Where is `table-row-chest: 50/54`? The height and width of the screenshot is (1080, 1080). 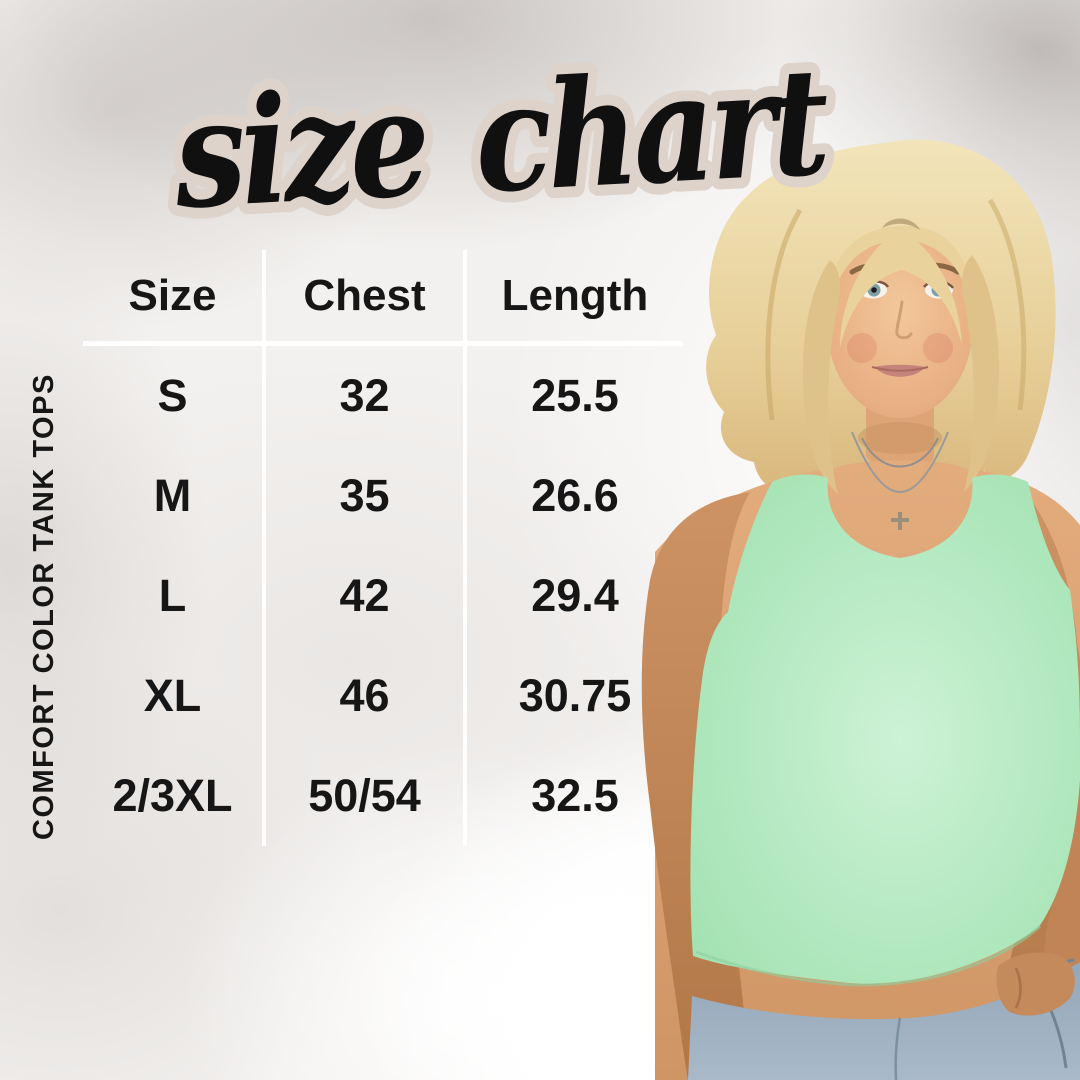
table-row-chest: 50/54 is located at coordinates (366, 796).